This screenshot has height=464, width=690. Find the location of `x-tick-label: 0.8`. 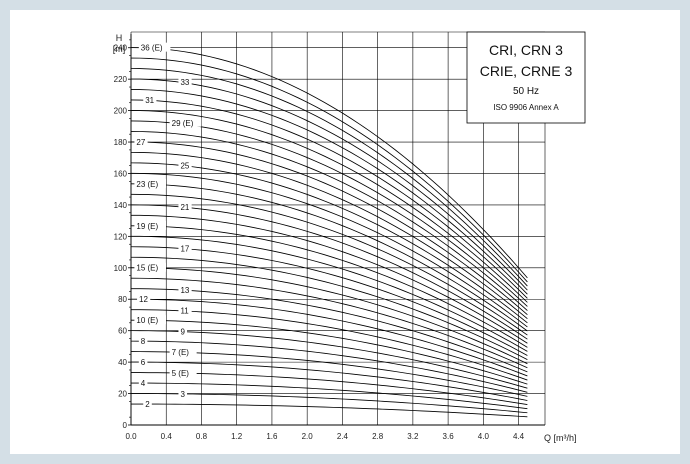

x-tick-label: 0.8 is located at coordinates (202, 436).